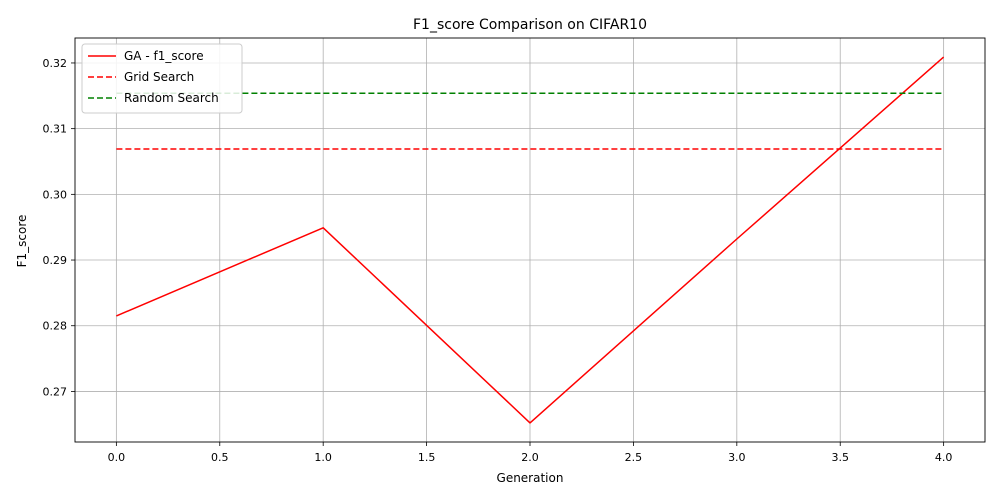 This screenshot has height=500, width=1000. Describe the element at coordinates (55, 391) in the screenshot. I see `y-tick-label: 0.27` at that location.